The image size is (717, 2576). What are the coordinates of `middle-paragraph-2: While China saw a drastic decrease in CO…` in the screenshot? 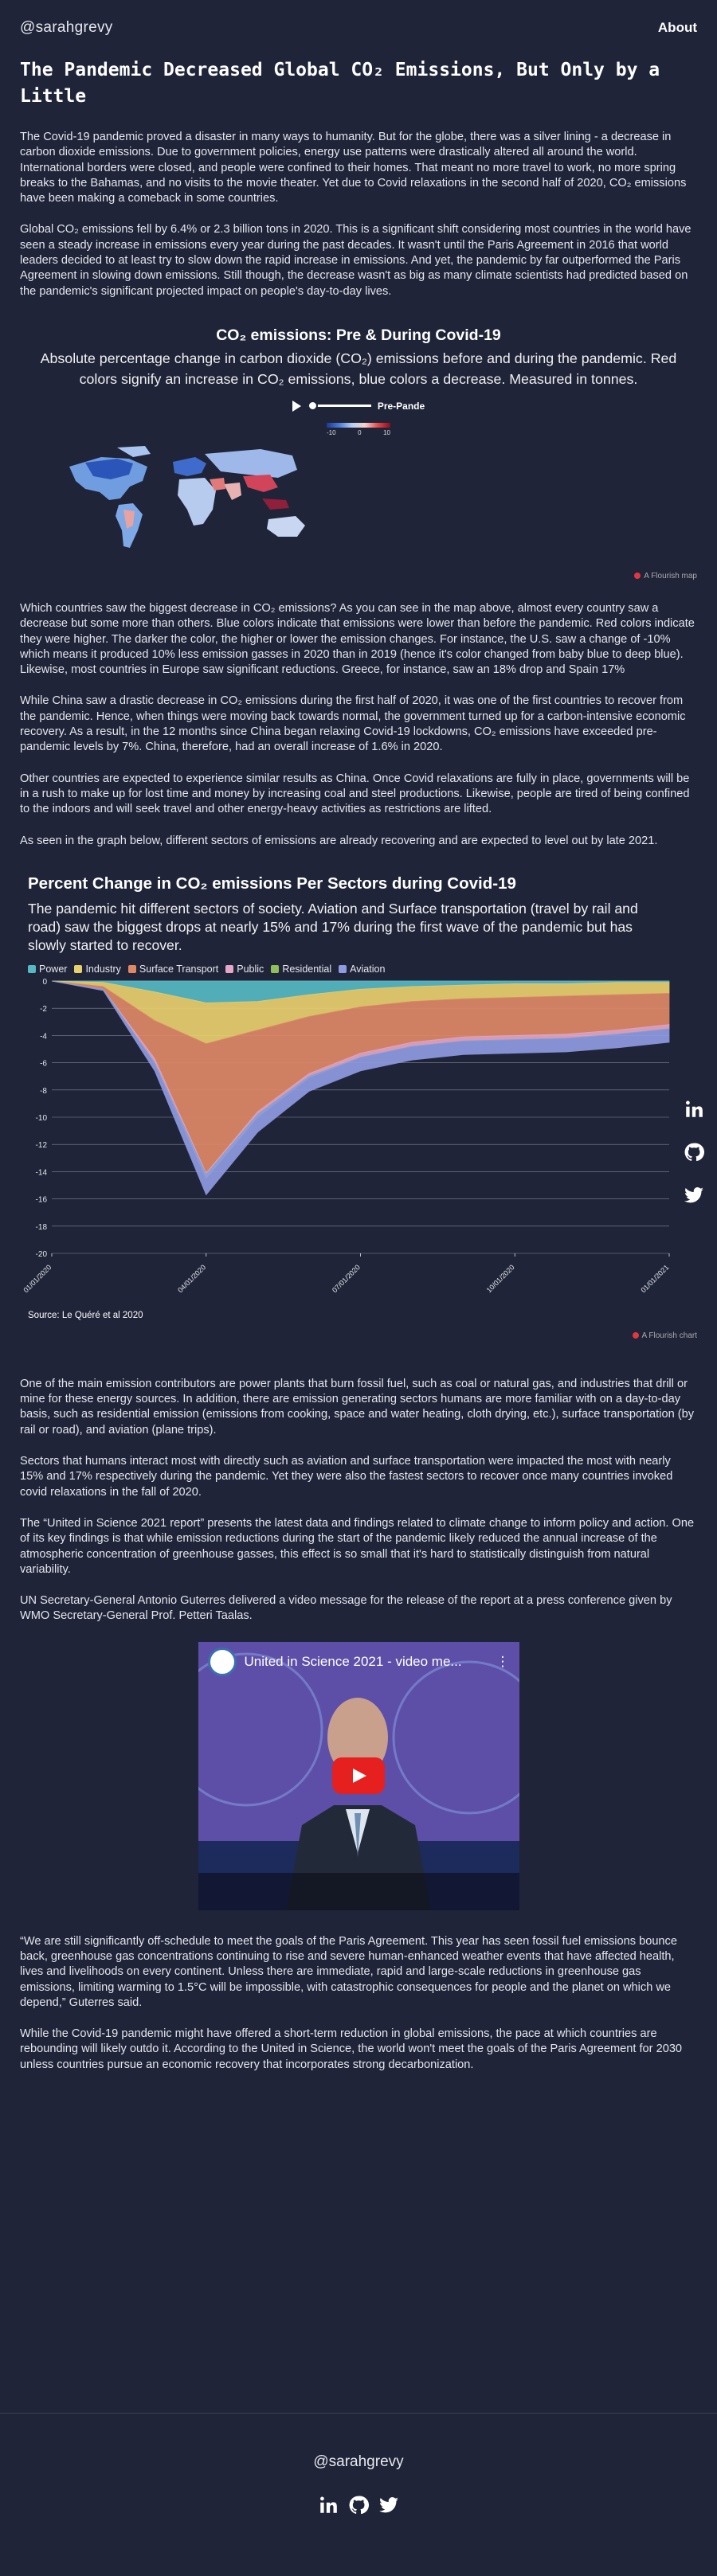 It's located at (353, 724).